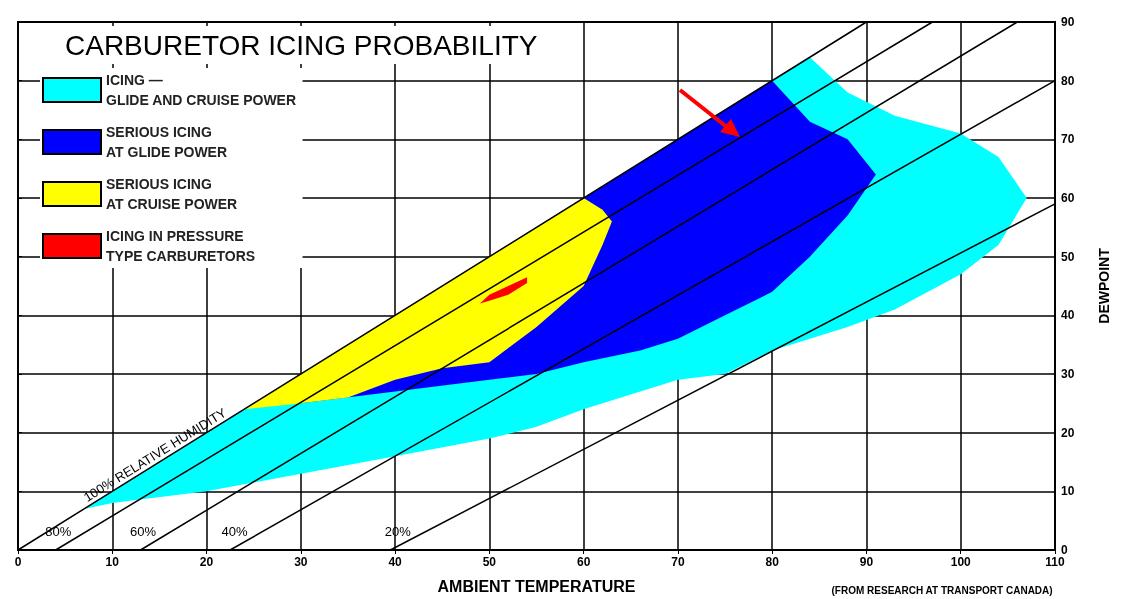 The image size is (1134, 599). I want to click on legend-label: ICING — GLIDE AND CRUISE POWER, so click(201, 90).